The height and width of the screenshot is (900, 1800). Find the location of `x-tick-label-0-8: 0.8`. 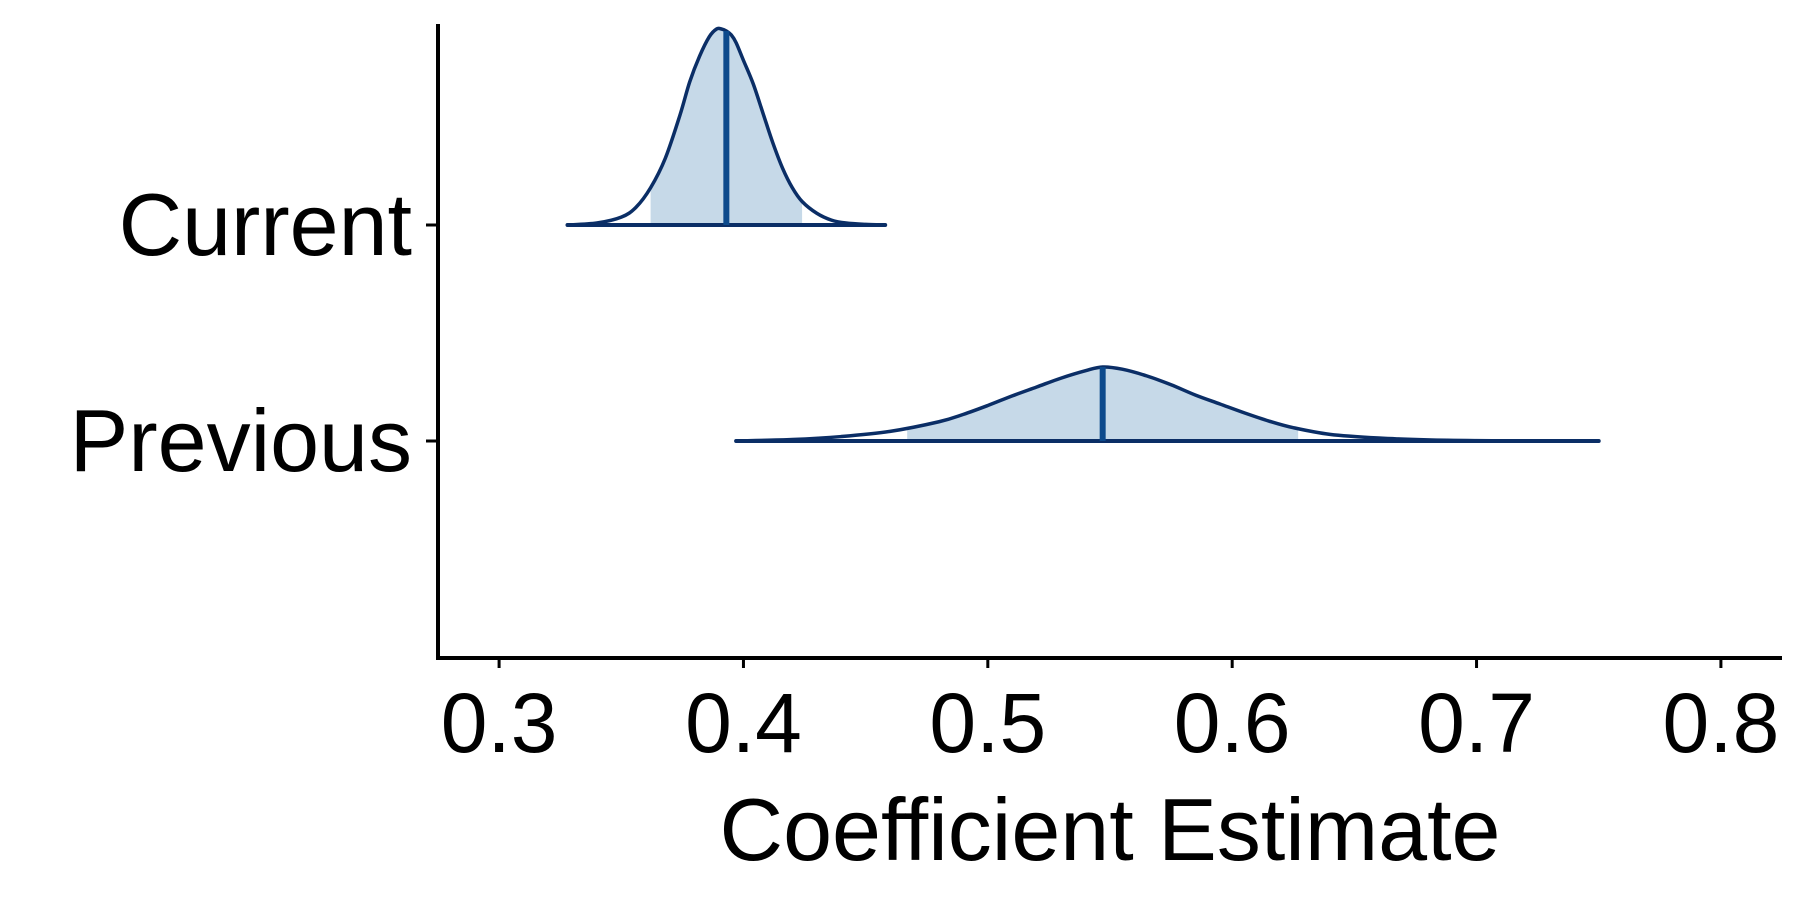

x-tick-label-0-8: 0.8 is located at coordinates (1721, 723).